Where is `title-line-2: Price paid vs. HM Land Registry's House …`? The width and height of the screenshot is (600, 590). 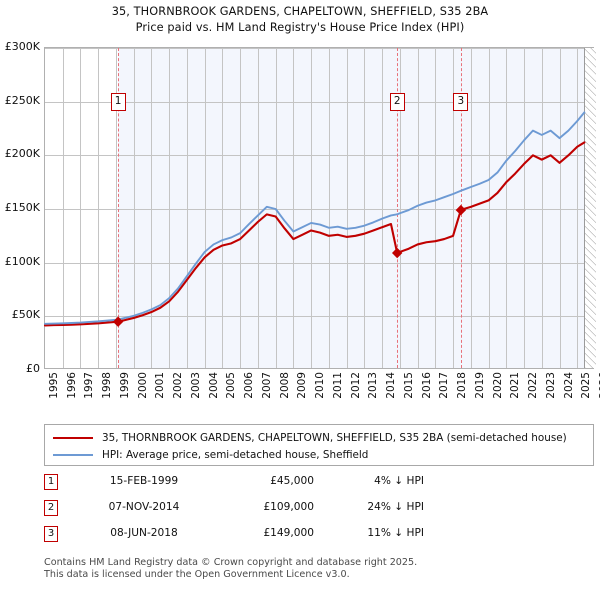 title-line-2: Price paid vs. HM Land Registry's House … is located at coordinates (300, 27).